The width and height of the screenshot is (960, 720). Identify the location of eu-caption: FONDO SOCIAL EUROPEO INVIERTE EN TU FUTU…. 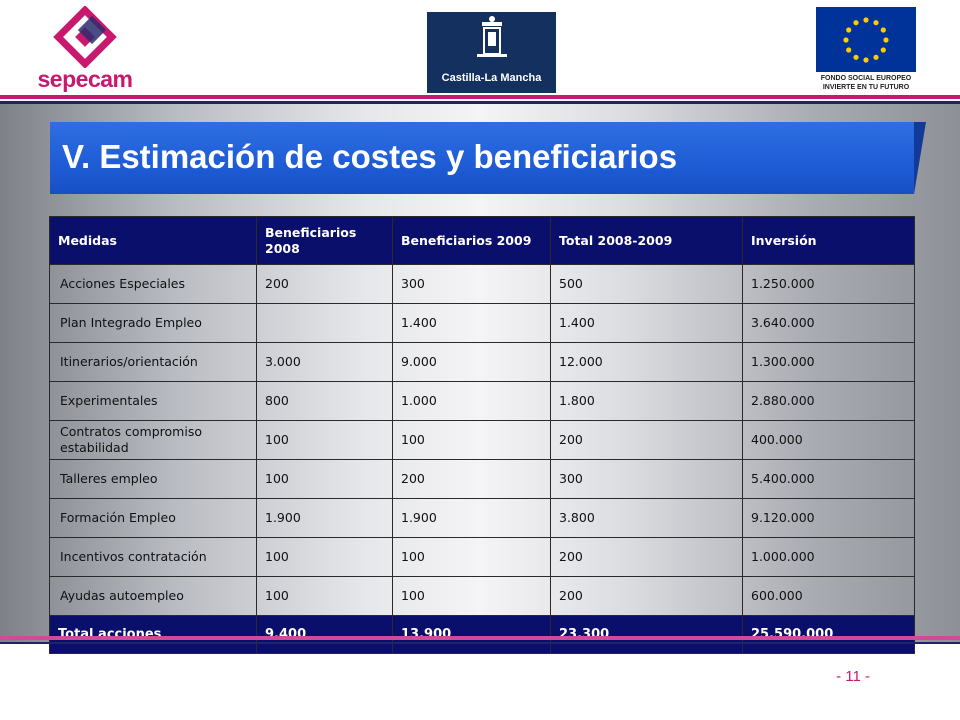
(866, 83).